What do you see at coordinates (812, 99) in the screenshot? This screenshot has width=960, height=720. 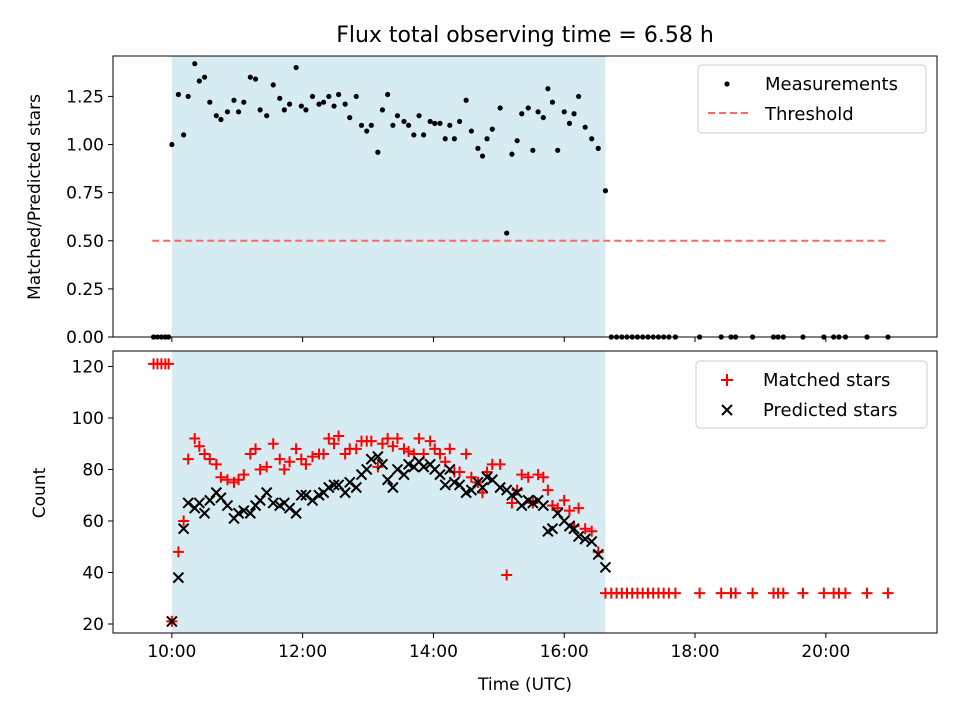 I see `top-legend: Measurements Threshold` at bounding box center [812, 99].